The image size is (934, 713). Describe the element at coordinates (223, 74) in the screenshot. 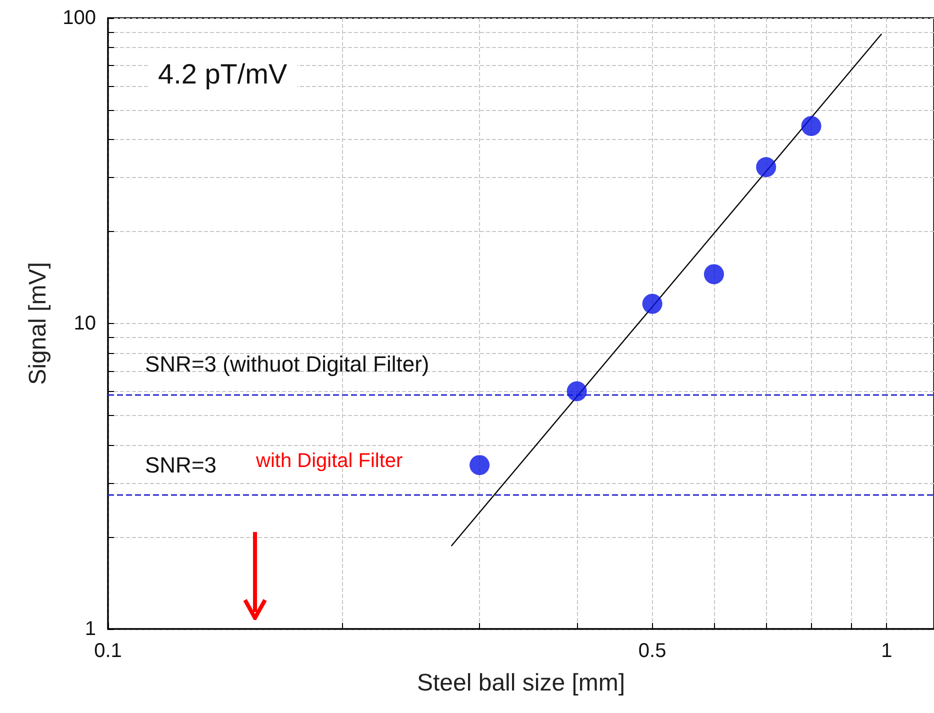

I see `annotation: 4.2 pT/mV` at that location.